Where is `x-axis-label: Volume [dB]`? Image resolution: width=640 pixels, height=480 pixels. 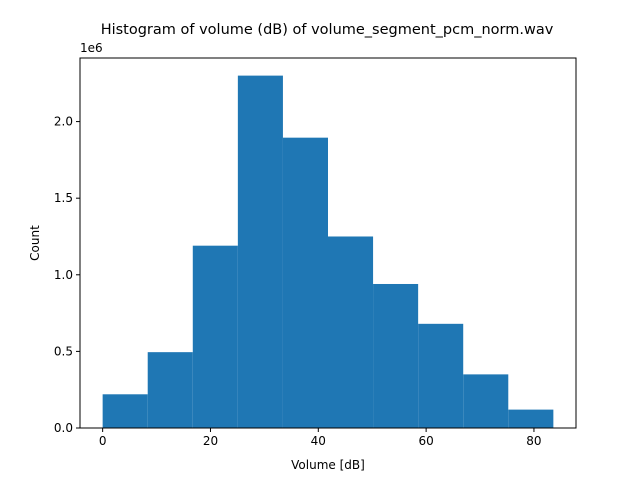
x-axis-label: Volume [dB] is located at coordinates (328, 465).